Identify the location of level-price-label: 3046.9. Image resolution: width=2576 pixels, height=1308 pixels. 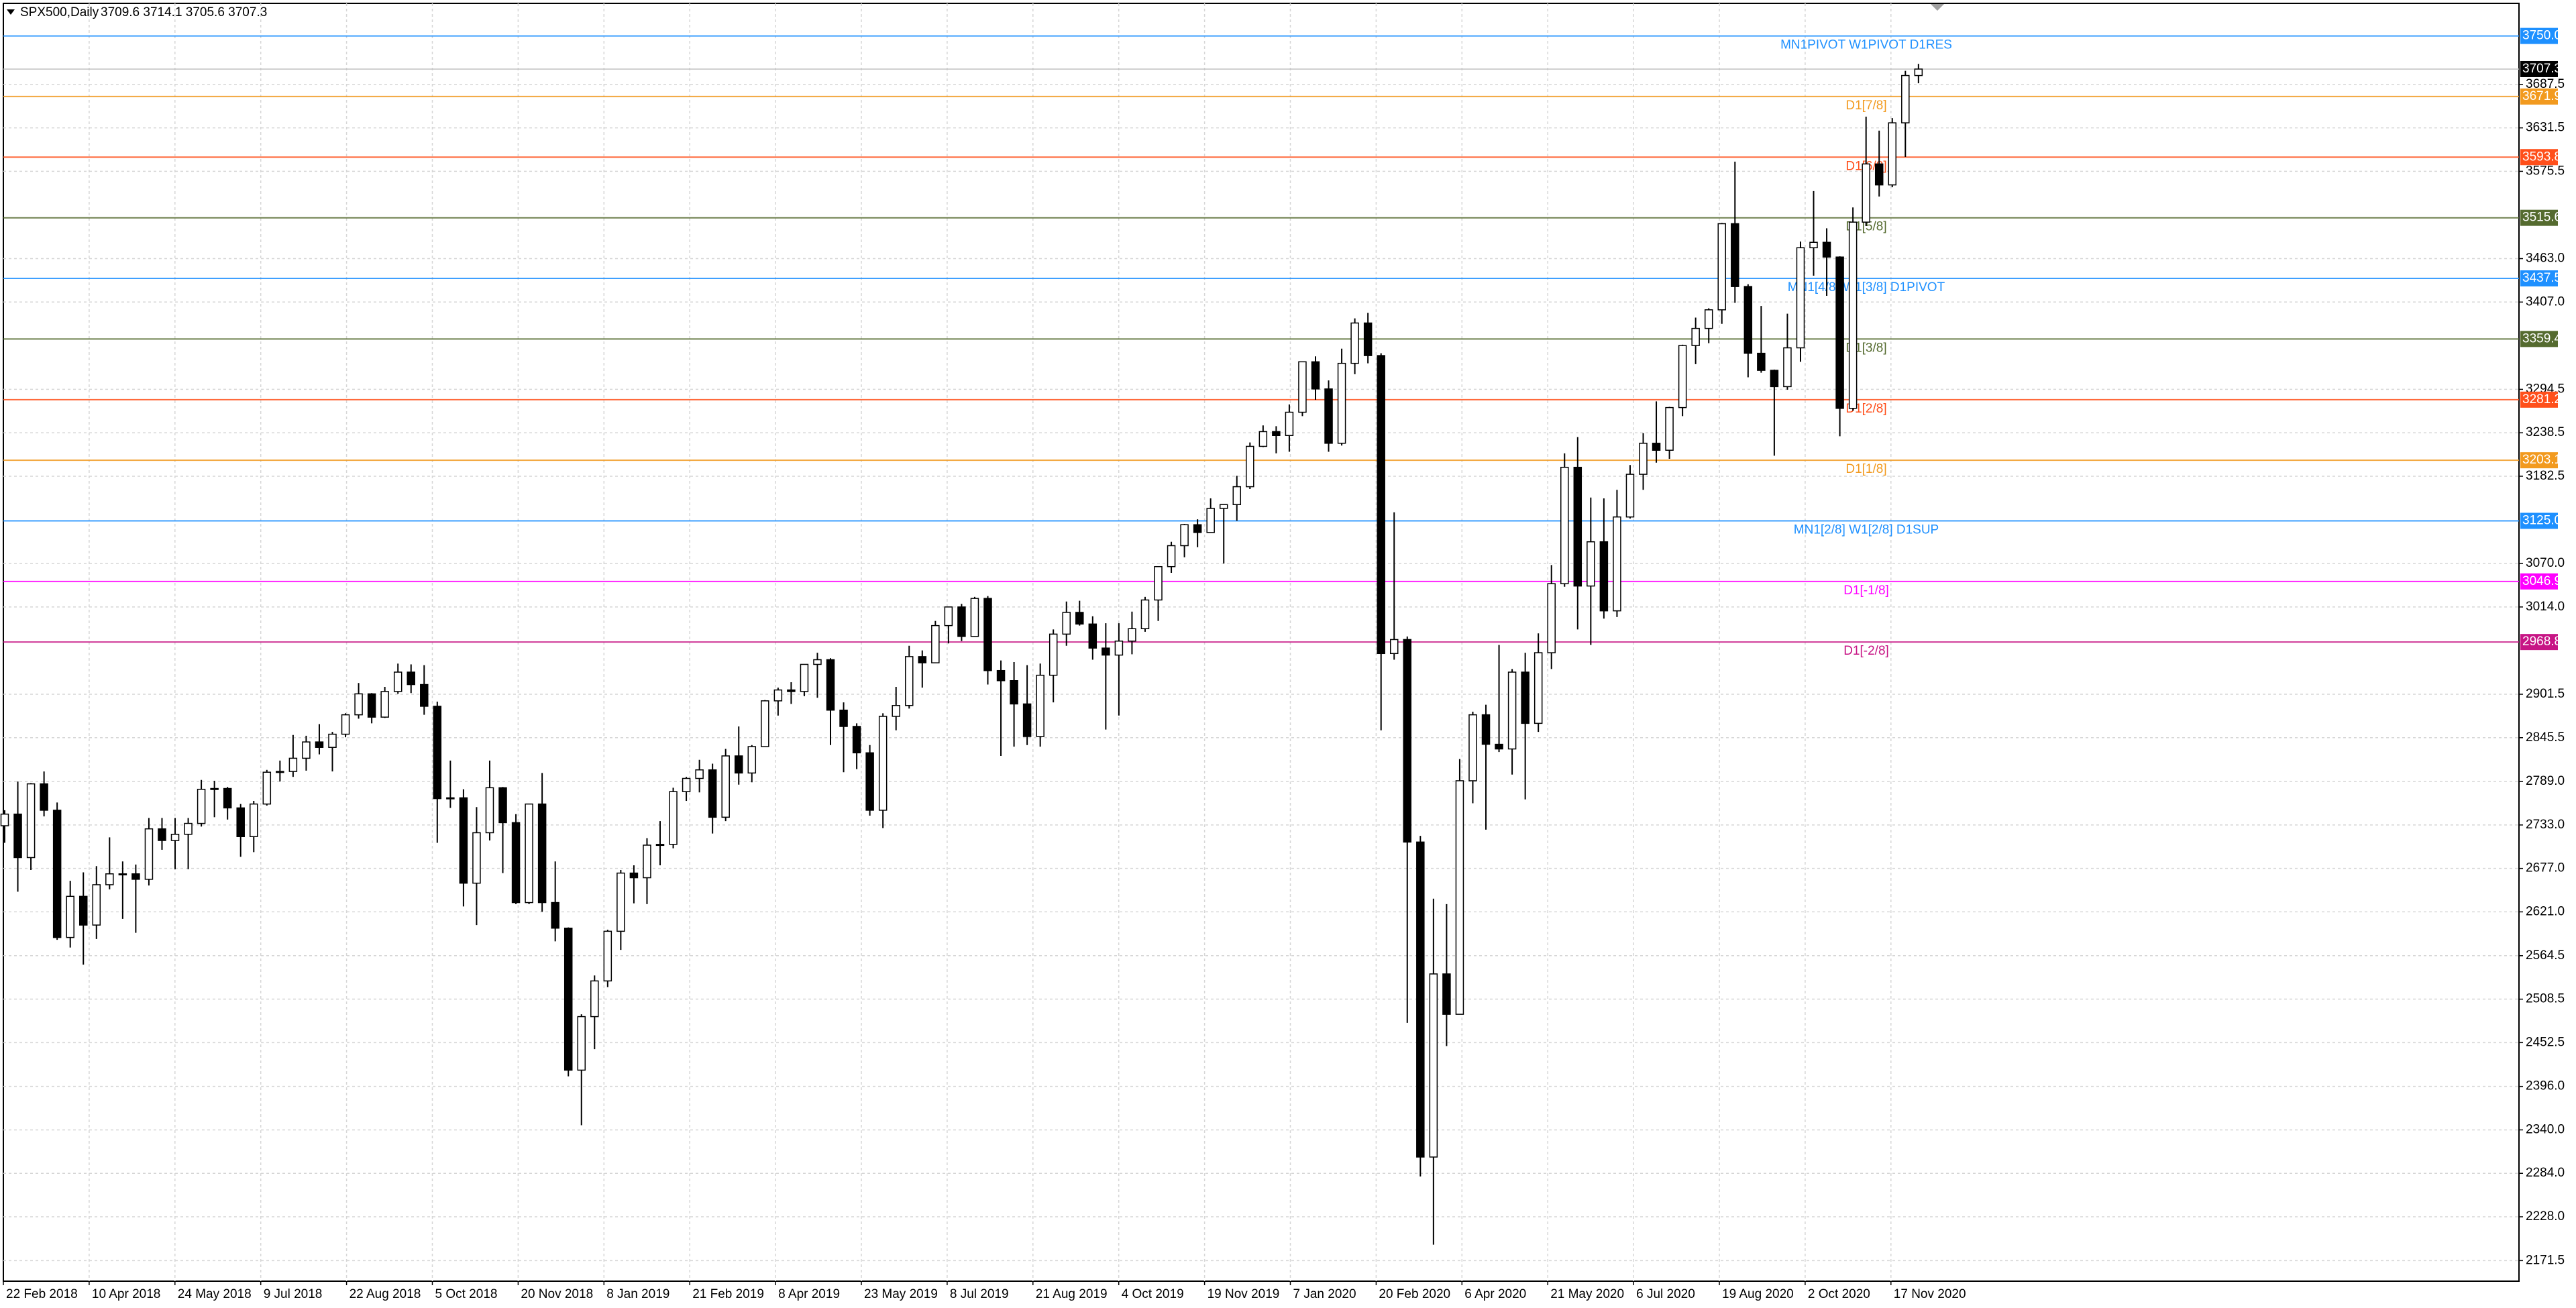
(2541, 581).